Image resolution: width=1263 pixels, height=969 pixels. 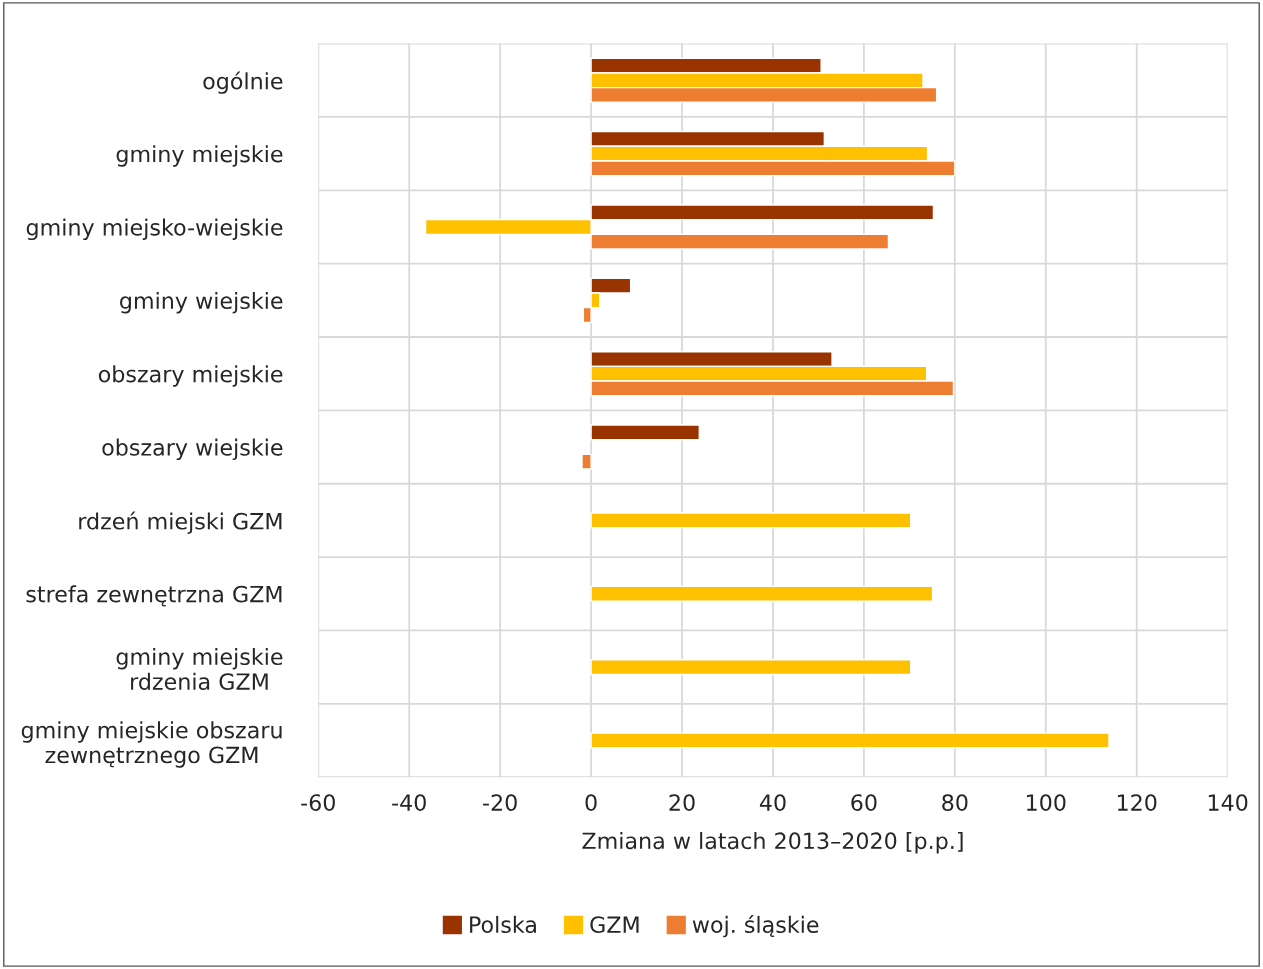 What do you see at coordinates (154, 596) in the screenshot?
I see `y-tick-label: strefa zewnętrzna GZM` at bounding box center [154, 596].